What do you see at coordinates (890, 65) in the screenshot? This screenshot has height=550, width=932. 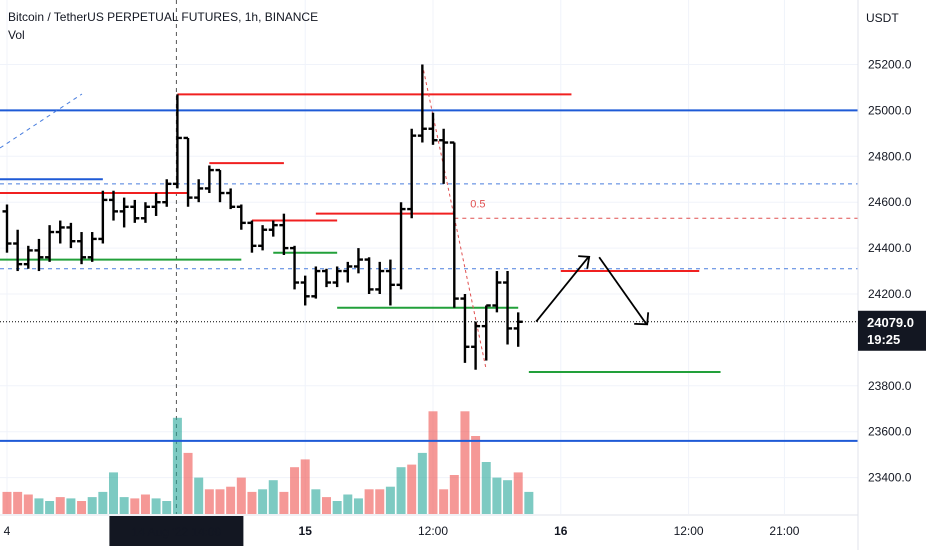 I see `y-tick-label: 25200.0` at bounding box center [890, 65].